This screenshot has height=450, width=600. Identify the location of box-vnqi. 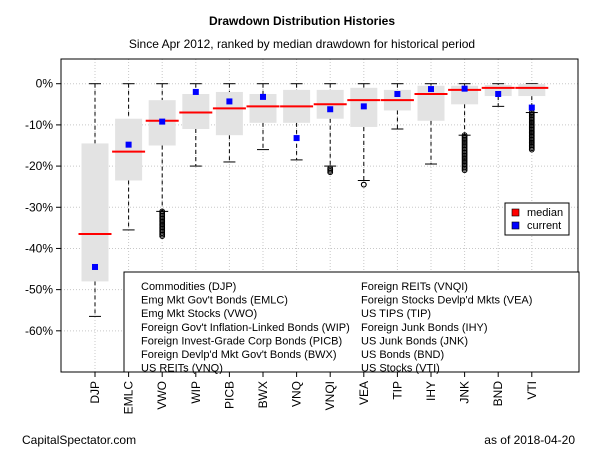
(330, 129).